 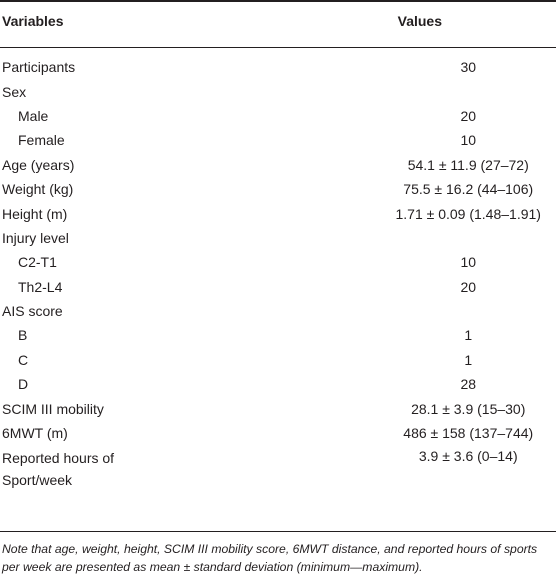 What do you see at coordinates (468, 456) in the screenshot?
I see `row-value: 3.9 ± 3.6 (0–14)` at bounding box center [468, 456].